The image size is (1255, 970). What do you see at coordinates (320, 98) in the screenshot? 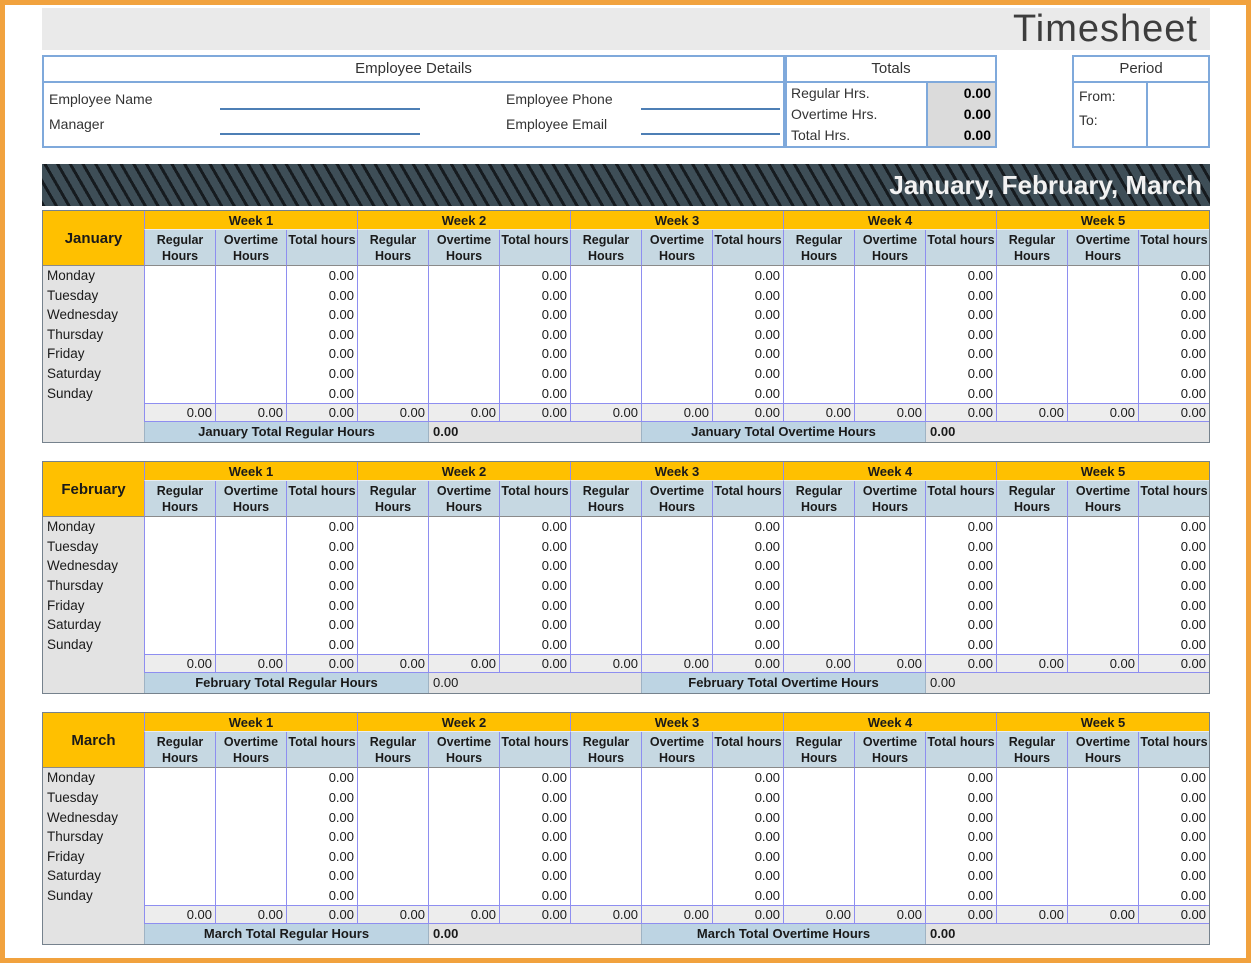
I see `employee-name-field` at bounding box center [320, 98].